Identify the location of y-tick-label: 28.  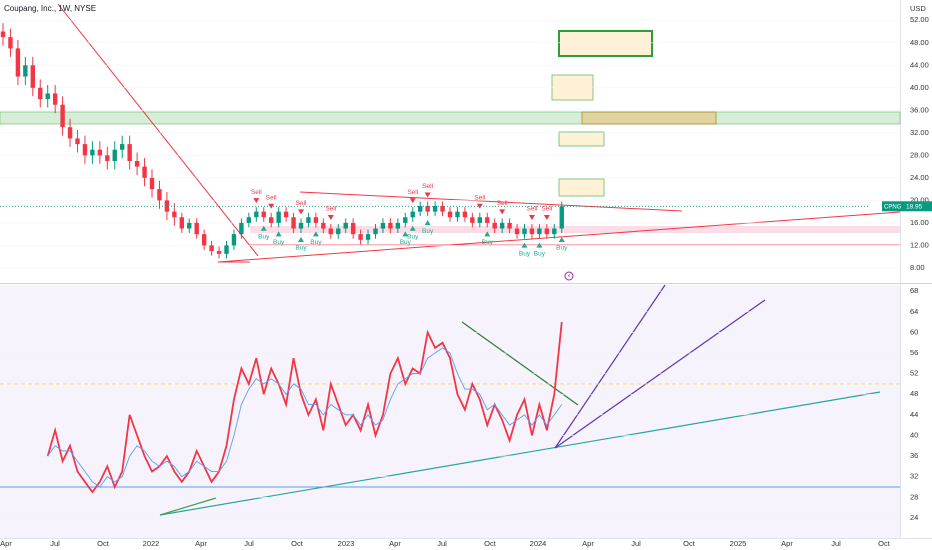
(914, 496).